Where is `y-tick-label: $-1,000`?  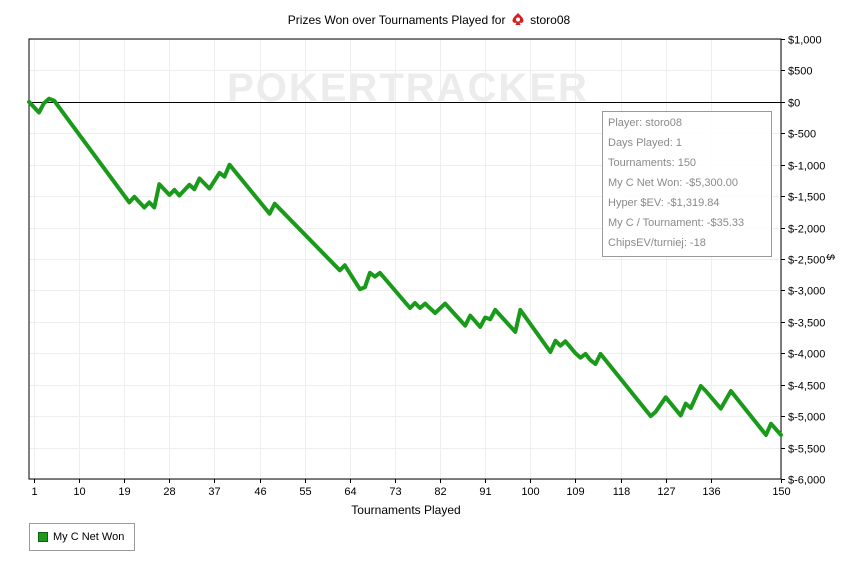 y-tick-label: $-1,000 is located at coordinates (806, 167).